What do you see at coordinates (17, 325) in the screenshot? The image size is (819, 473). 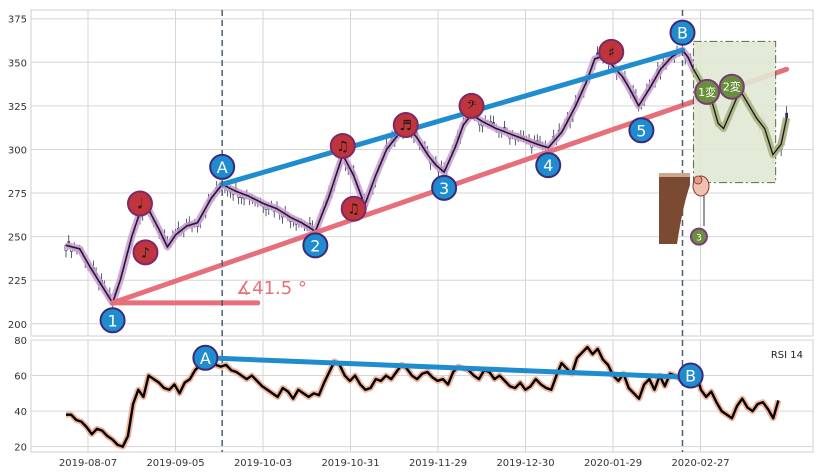 I see `price-y-tick-label: 200` at bounding box center [17, 325].